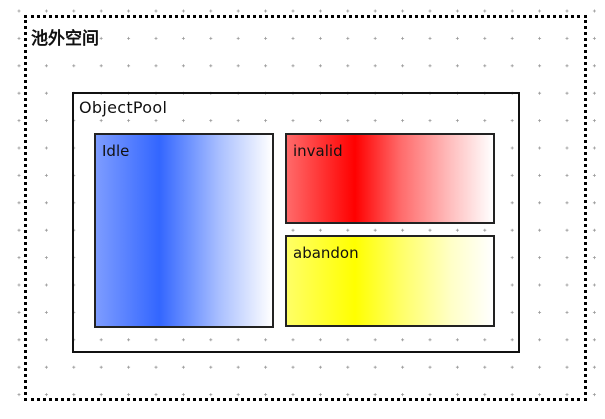 This screenshot has height=419, width=605. I want to click on abandon-label: abandon, so click(326, 253).